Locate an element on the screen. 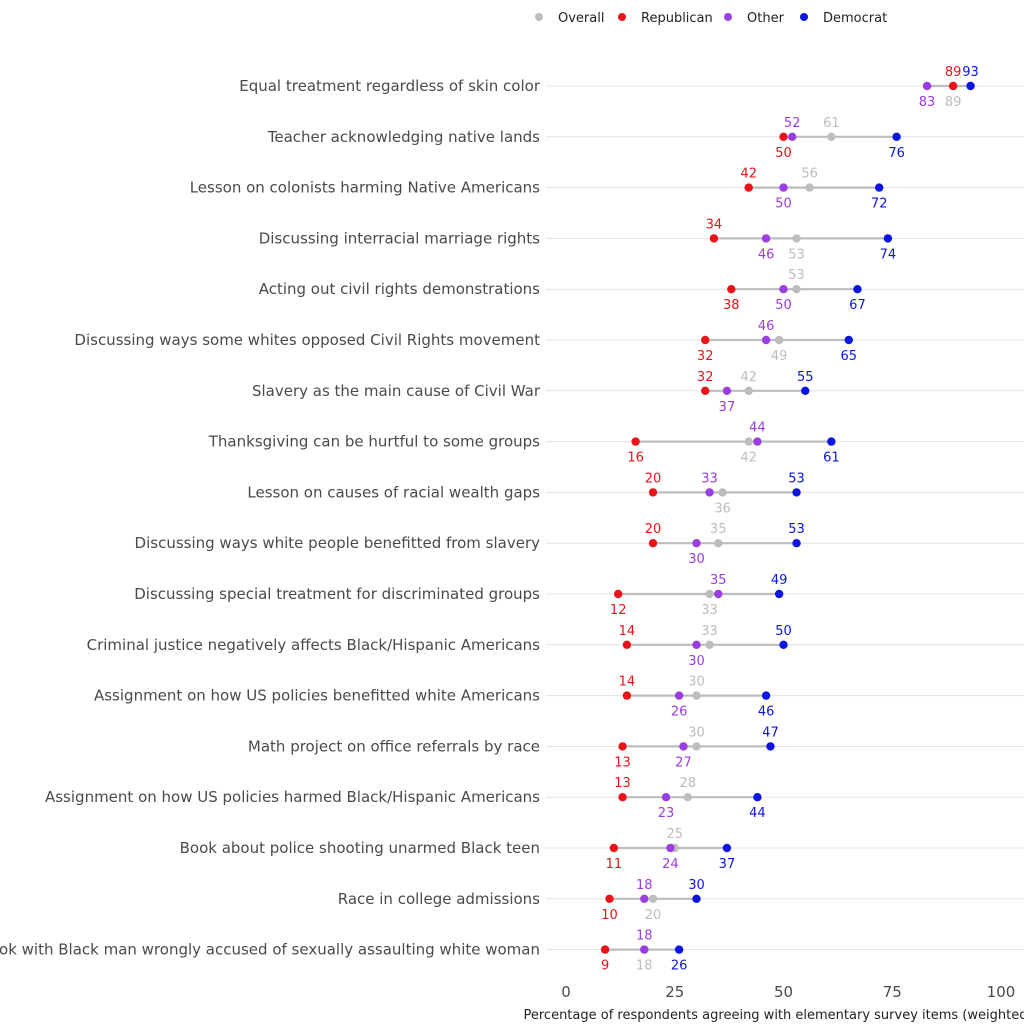  value-label-democrat: 67 is located at coordinates (857, 305).